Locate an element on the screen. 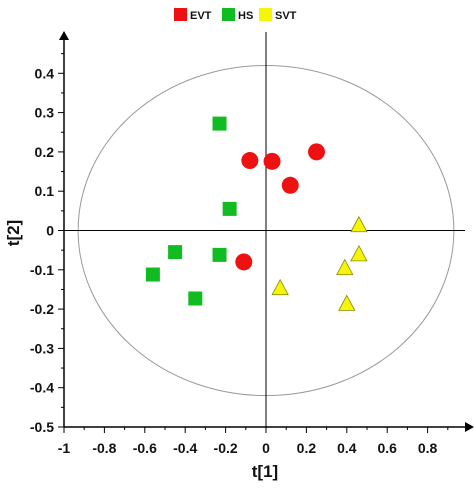 This screenshot has width=474, height=488. x-tick-label: -0.8 is located at coordinates (104, 448).